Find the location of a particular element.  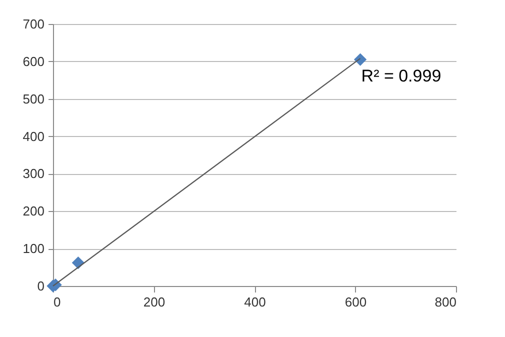

y-tick-label: 600 is located at coordinates (33, 61).